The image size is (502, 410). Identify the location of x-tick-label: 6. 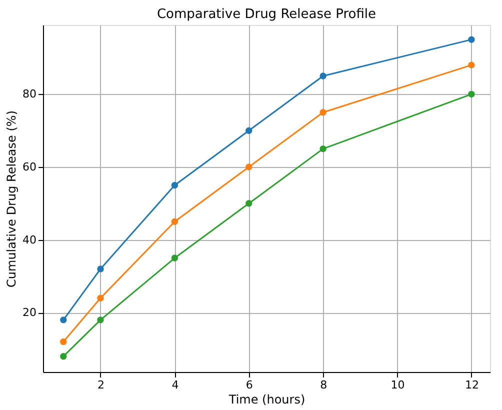
(249, 385).